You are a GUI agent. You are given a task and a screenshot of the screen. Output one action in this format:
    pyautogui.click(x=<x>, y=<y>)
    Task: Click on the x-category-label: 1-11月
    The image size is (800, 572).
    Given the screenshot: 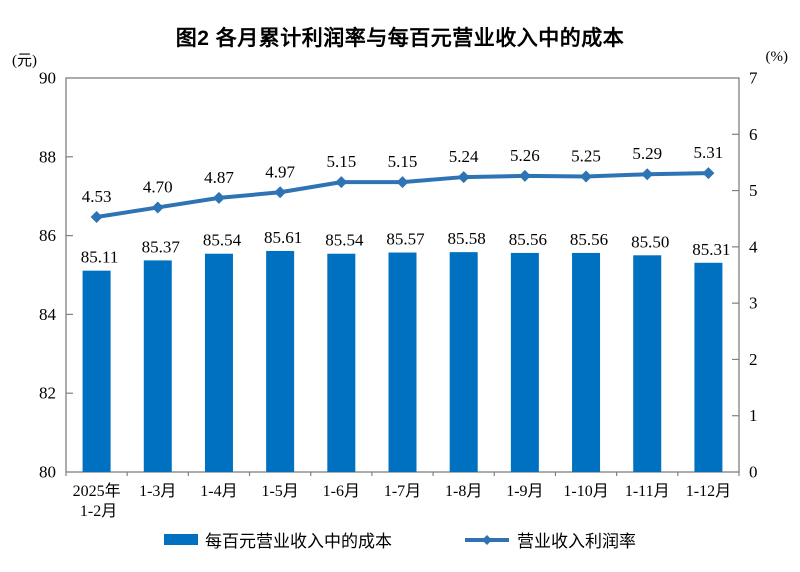 What is the action you would take?
    pyautogui.click(x=647, y=491)
    